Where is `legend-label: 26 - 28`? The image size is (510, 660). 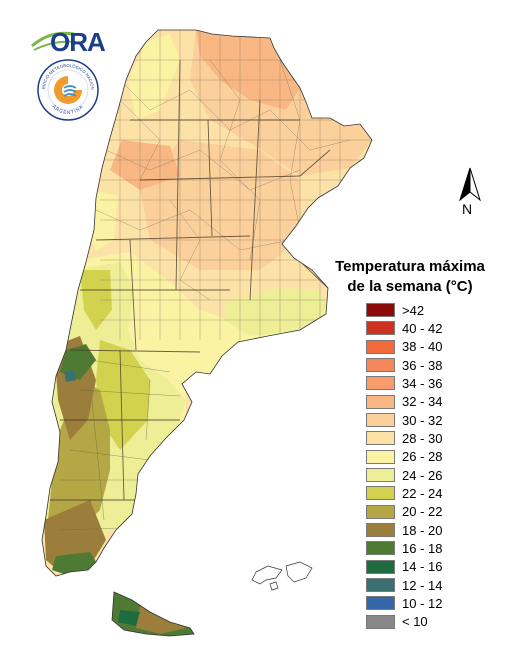
legend-label: 26 - 28 is located at coordinates (422, 457).